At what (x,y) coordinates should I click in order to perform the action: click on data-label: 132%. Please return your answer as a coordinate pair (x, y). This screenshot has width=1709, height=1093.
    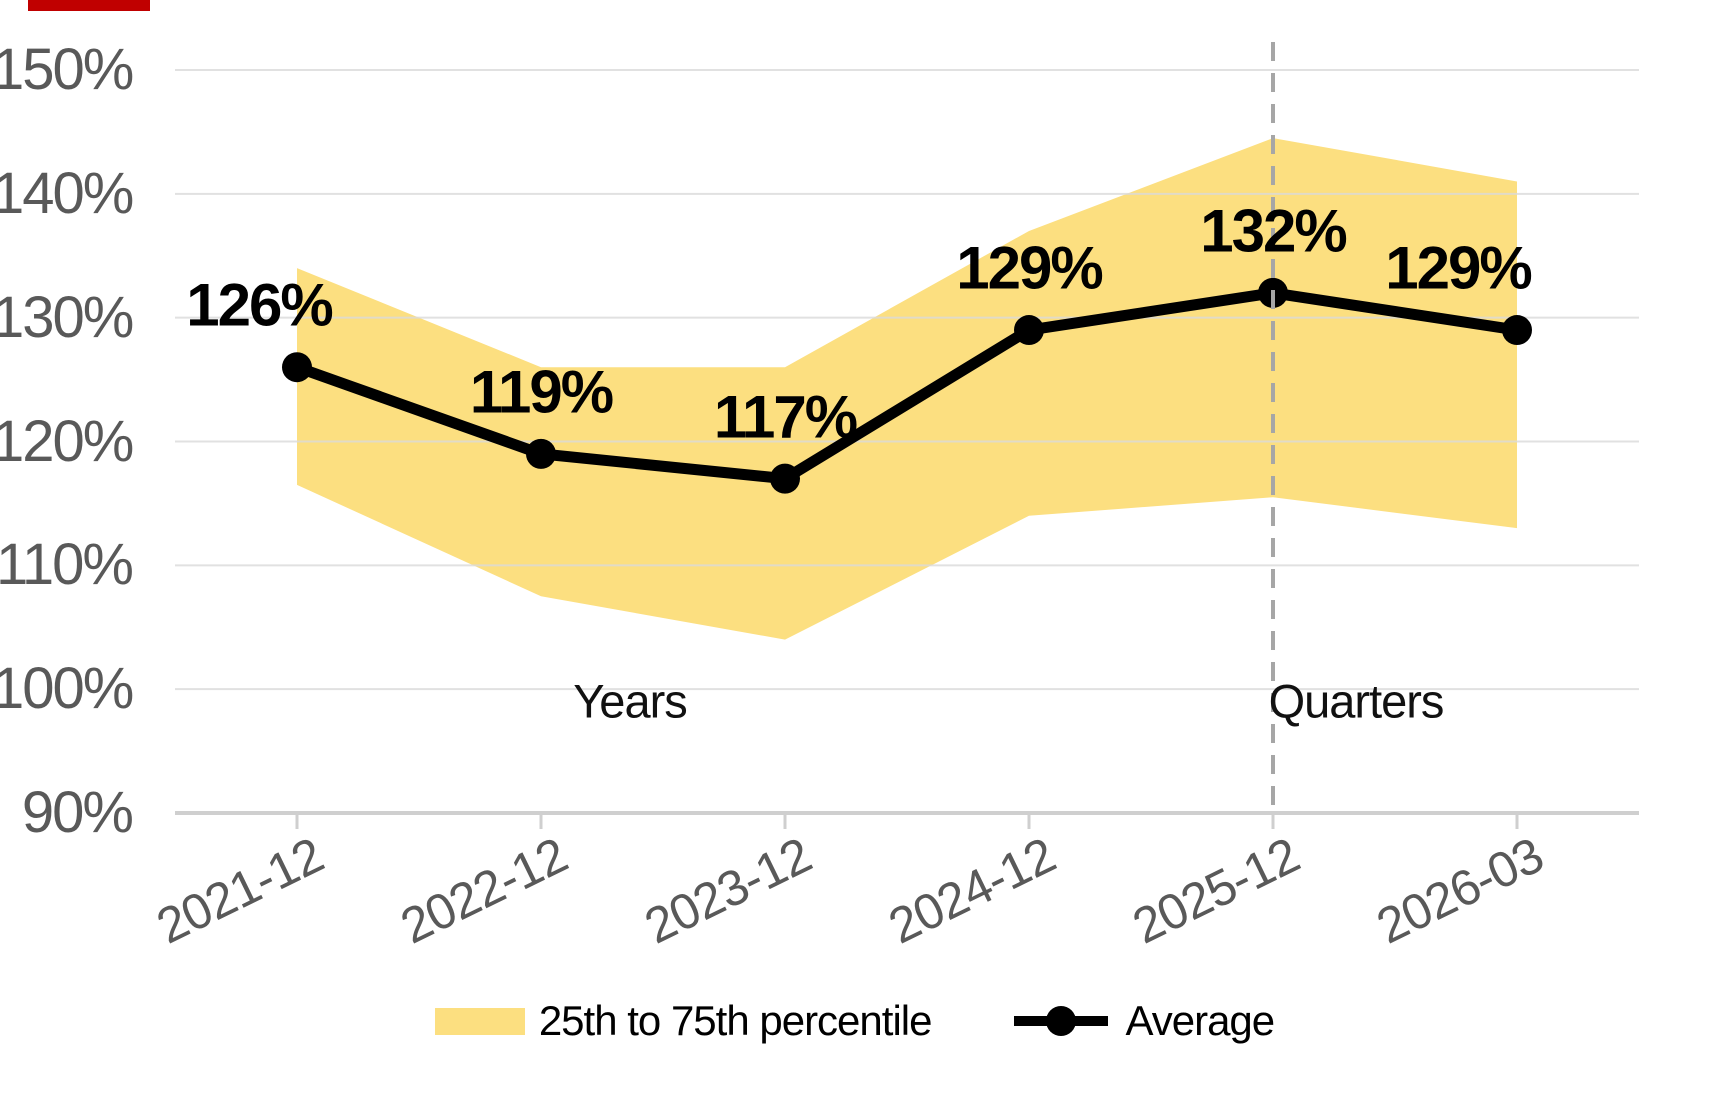
    Looking at the image, I should click on (1273, 231).